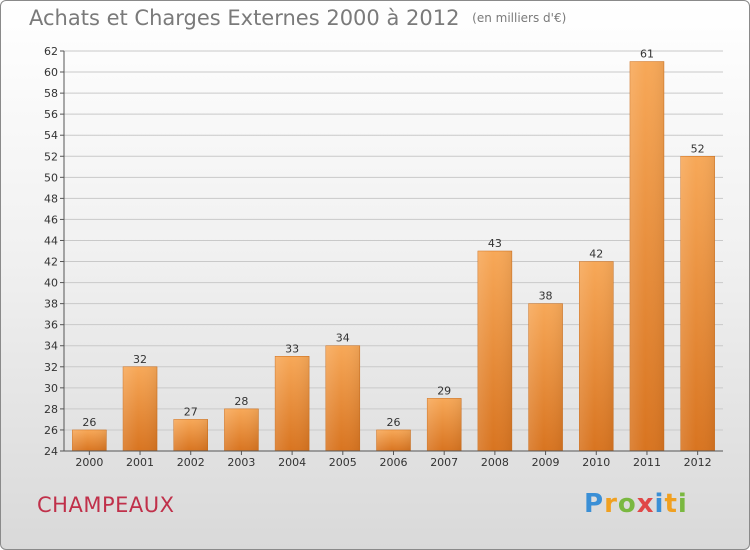  I want to click on data-label: 52, so click(698, 148).